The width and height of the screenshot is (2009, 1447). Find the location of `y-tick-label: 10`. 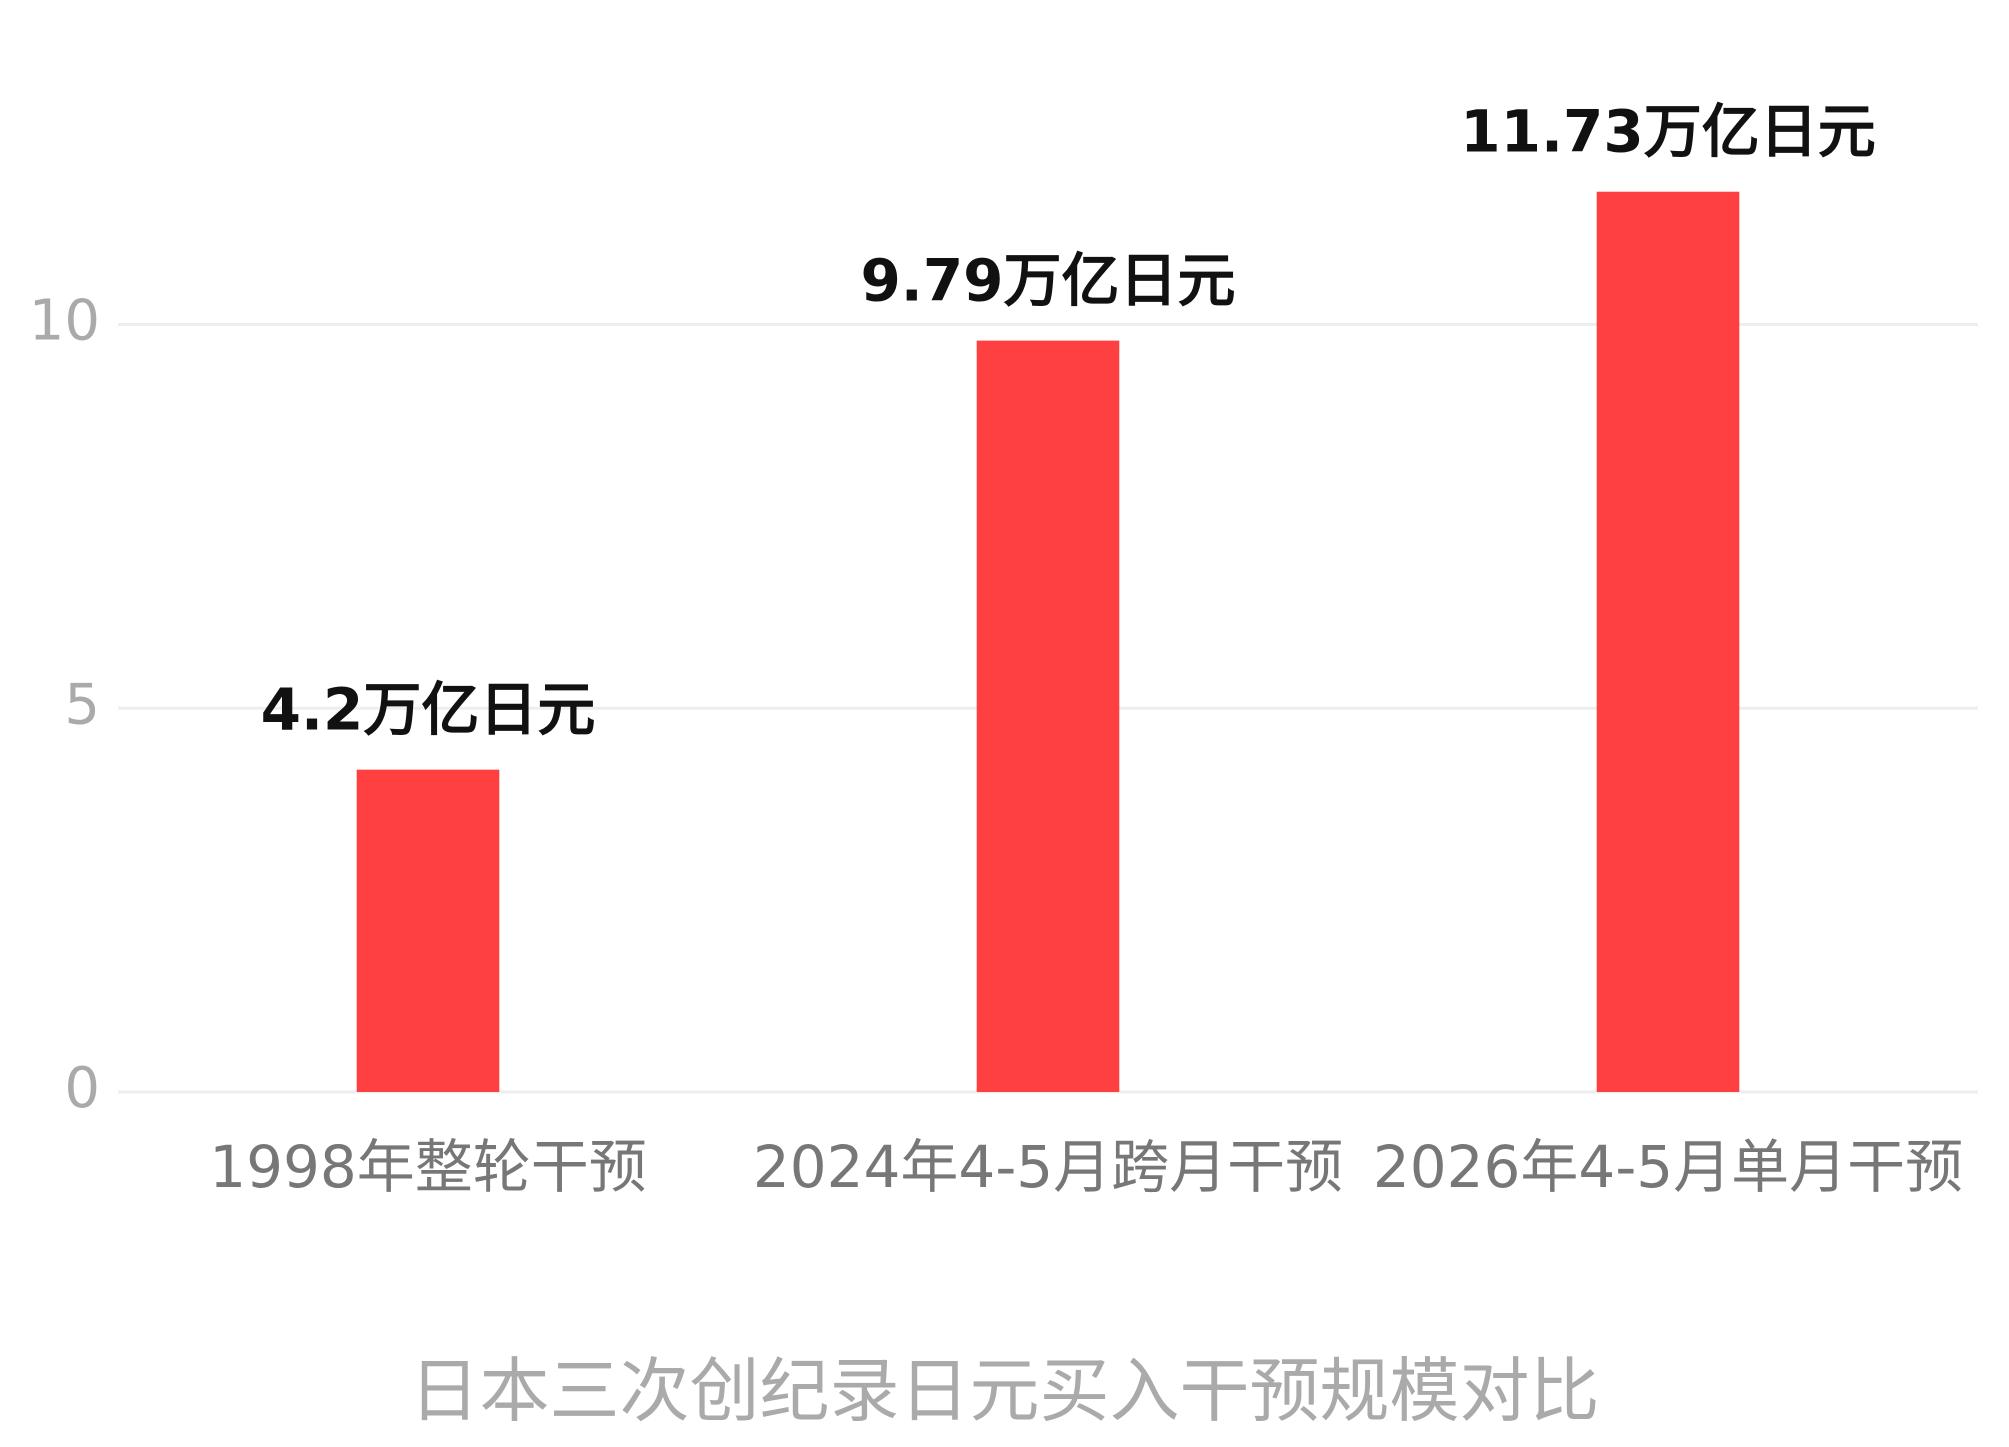

y-tick-label: 10 is located at coordinates (64, 321).